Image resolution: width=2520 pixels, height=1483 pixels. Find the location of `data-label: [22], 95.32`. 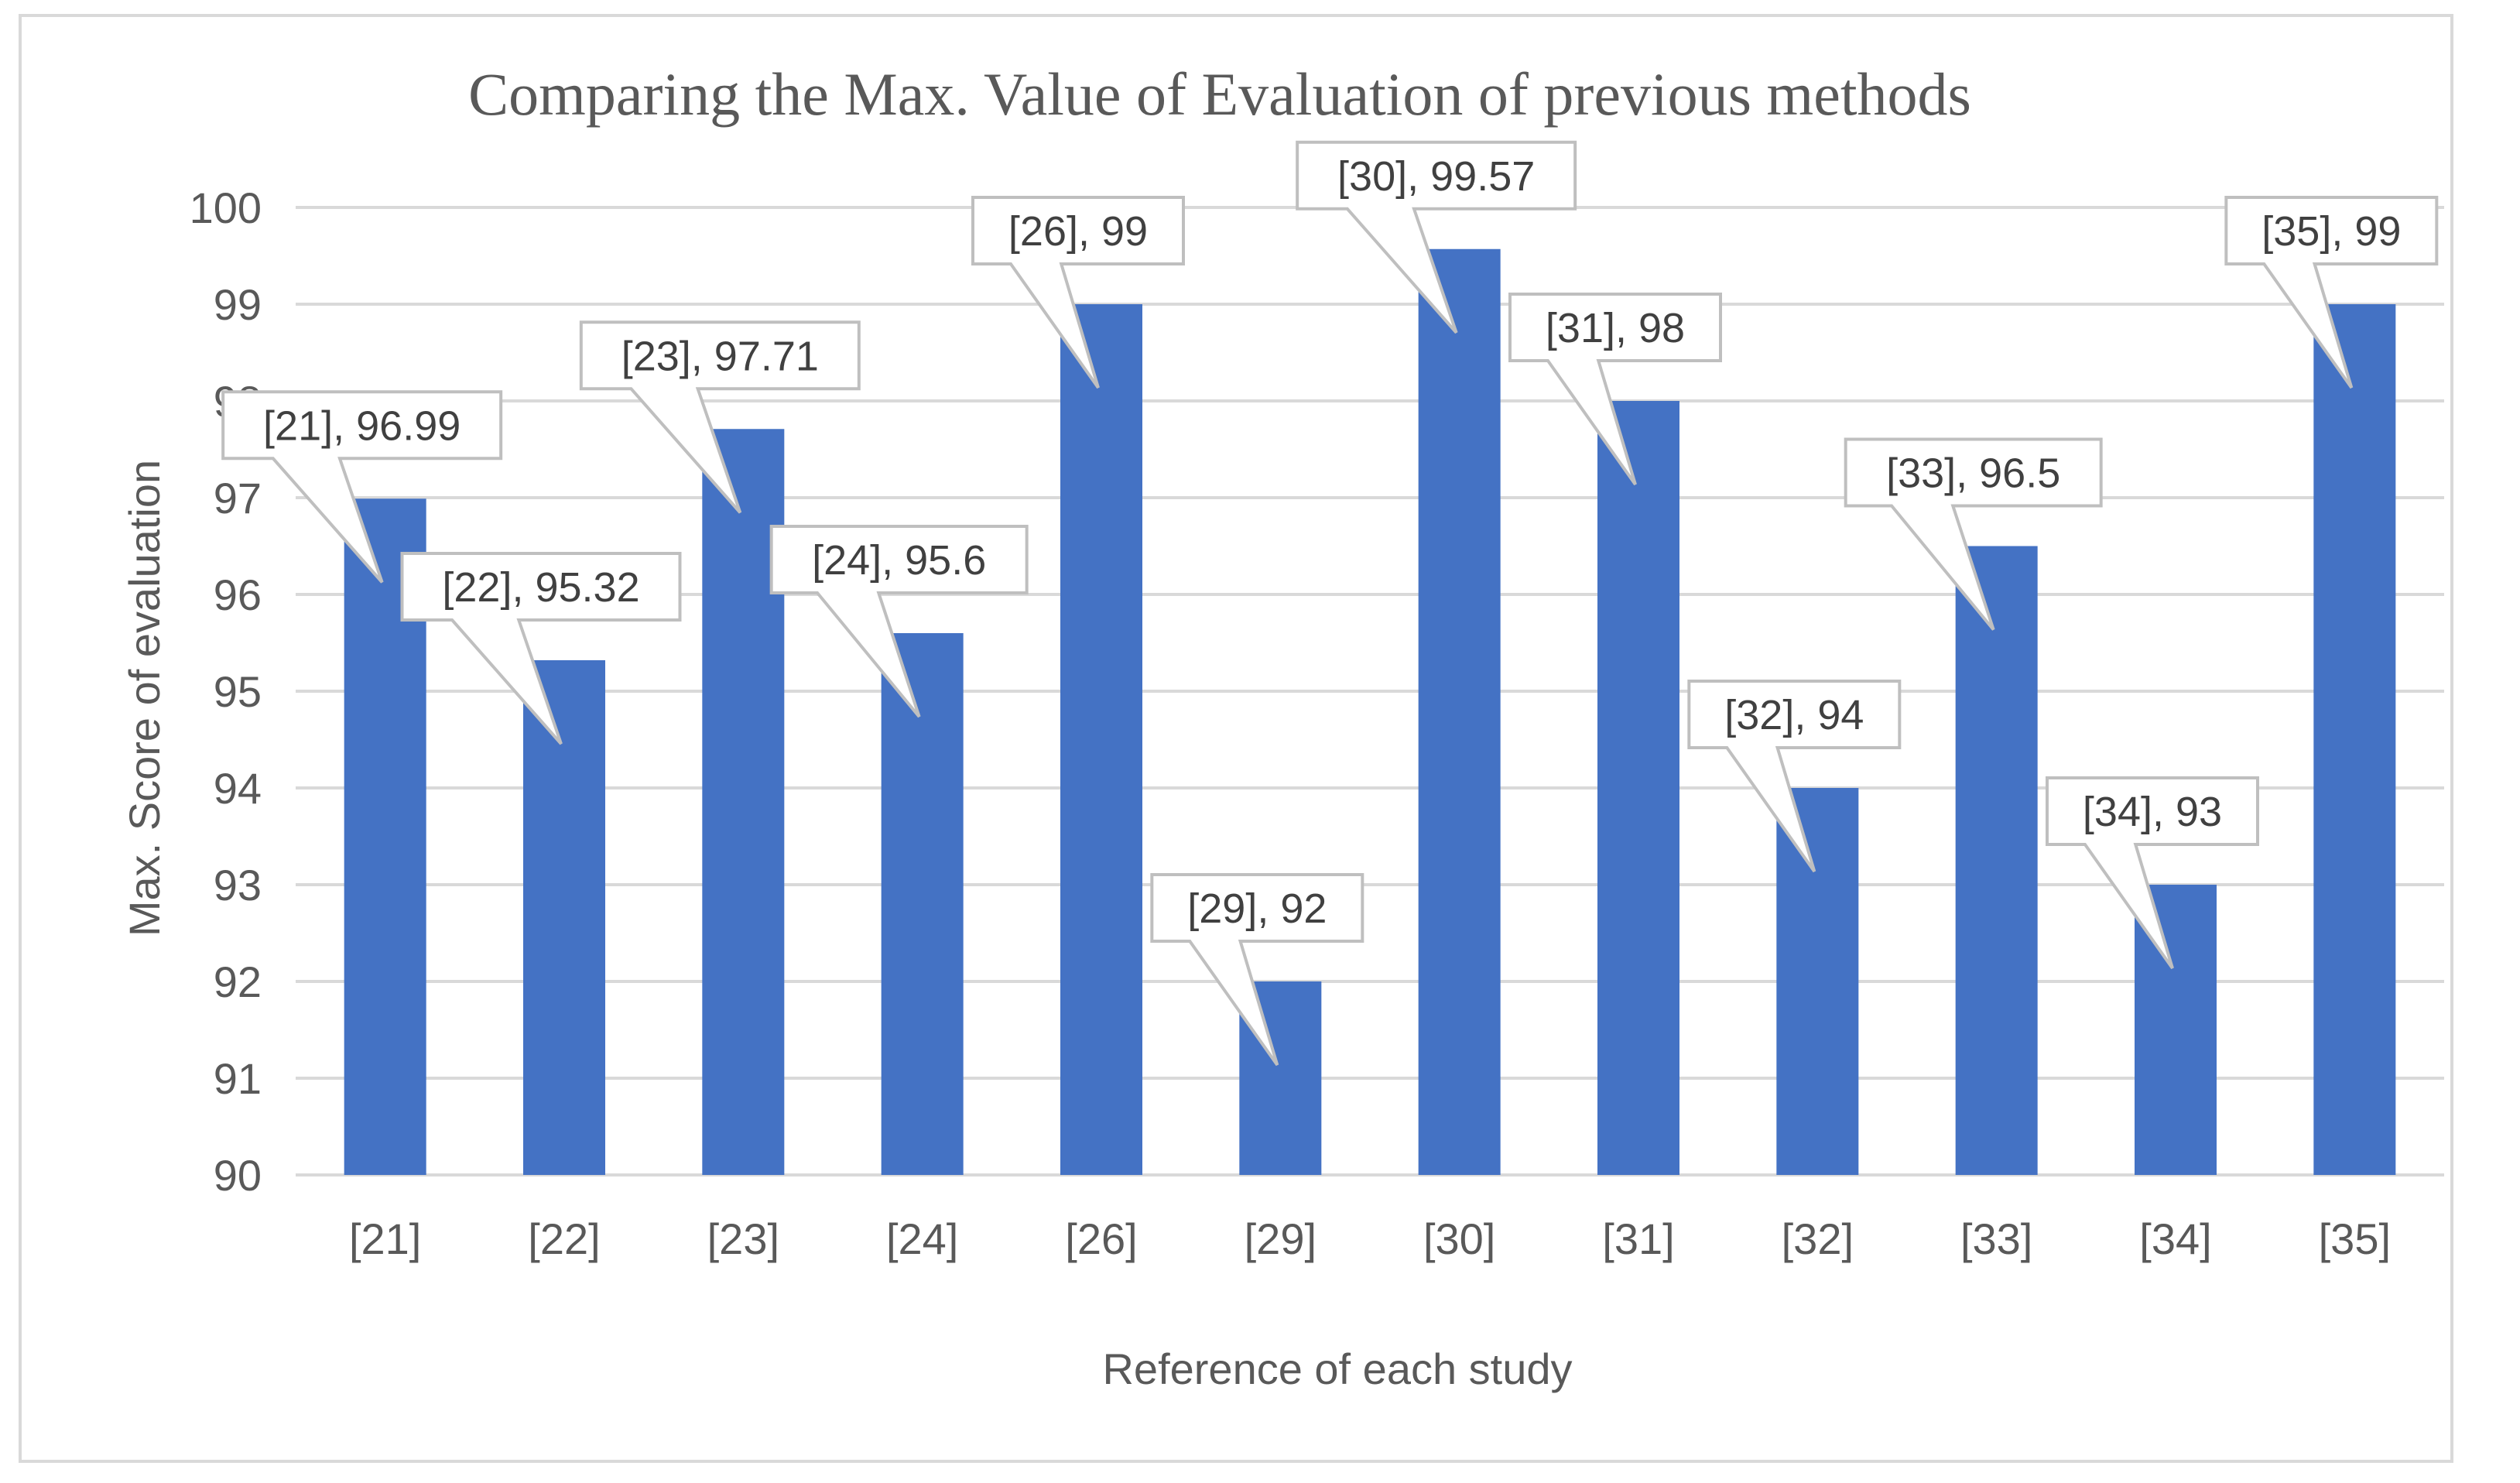

data-label: [22], 95.32 is located at coordinates (541, 648).